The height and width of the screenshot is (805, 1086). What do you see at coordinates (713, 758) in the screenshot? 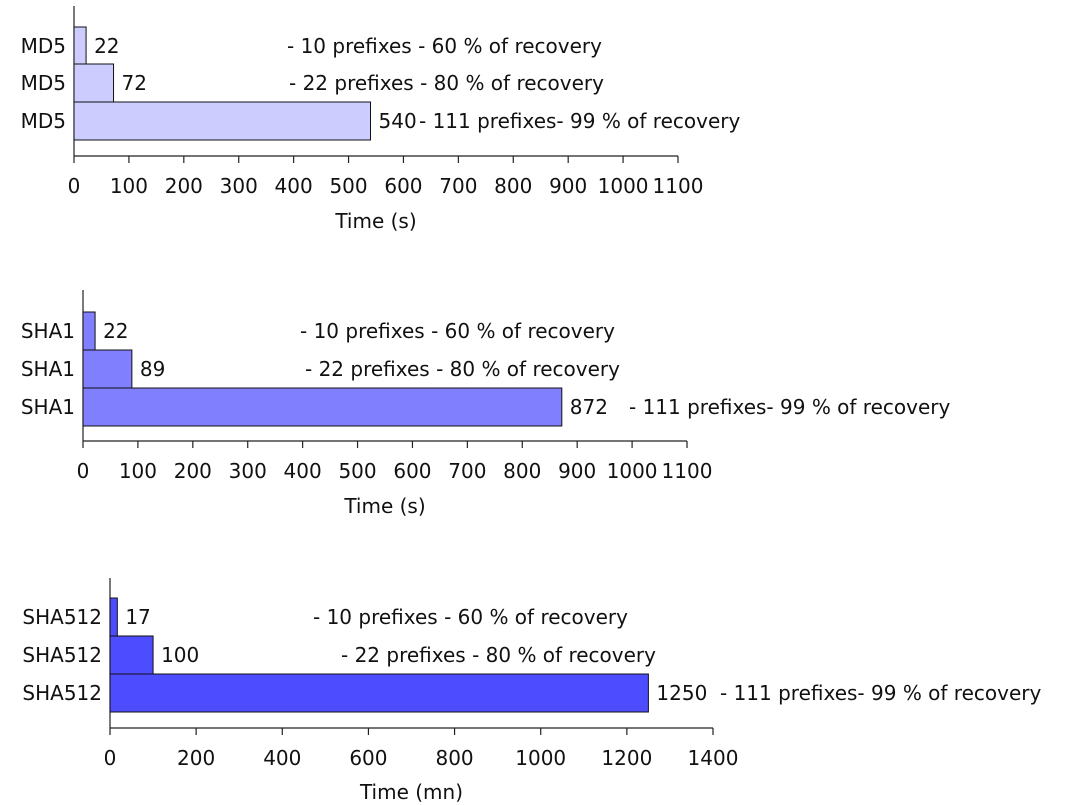
I see `x-tick-label: 1400` at bounding box center [713, 758].